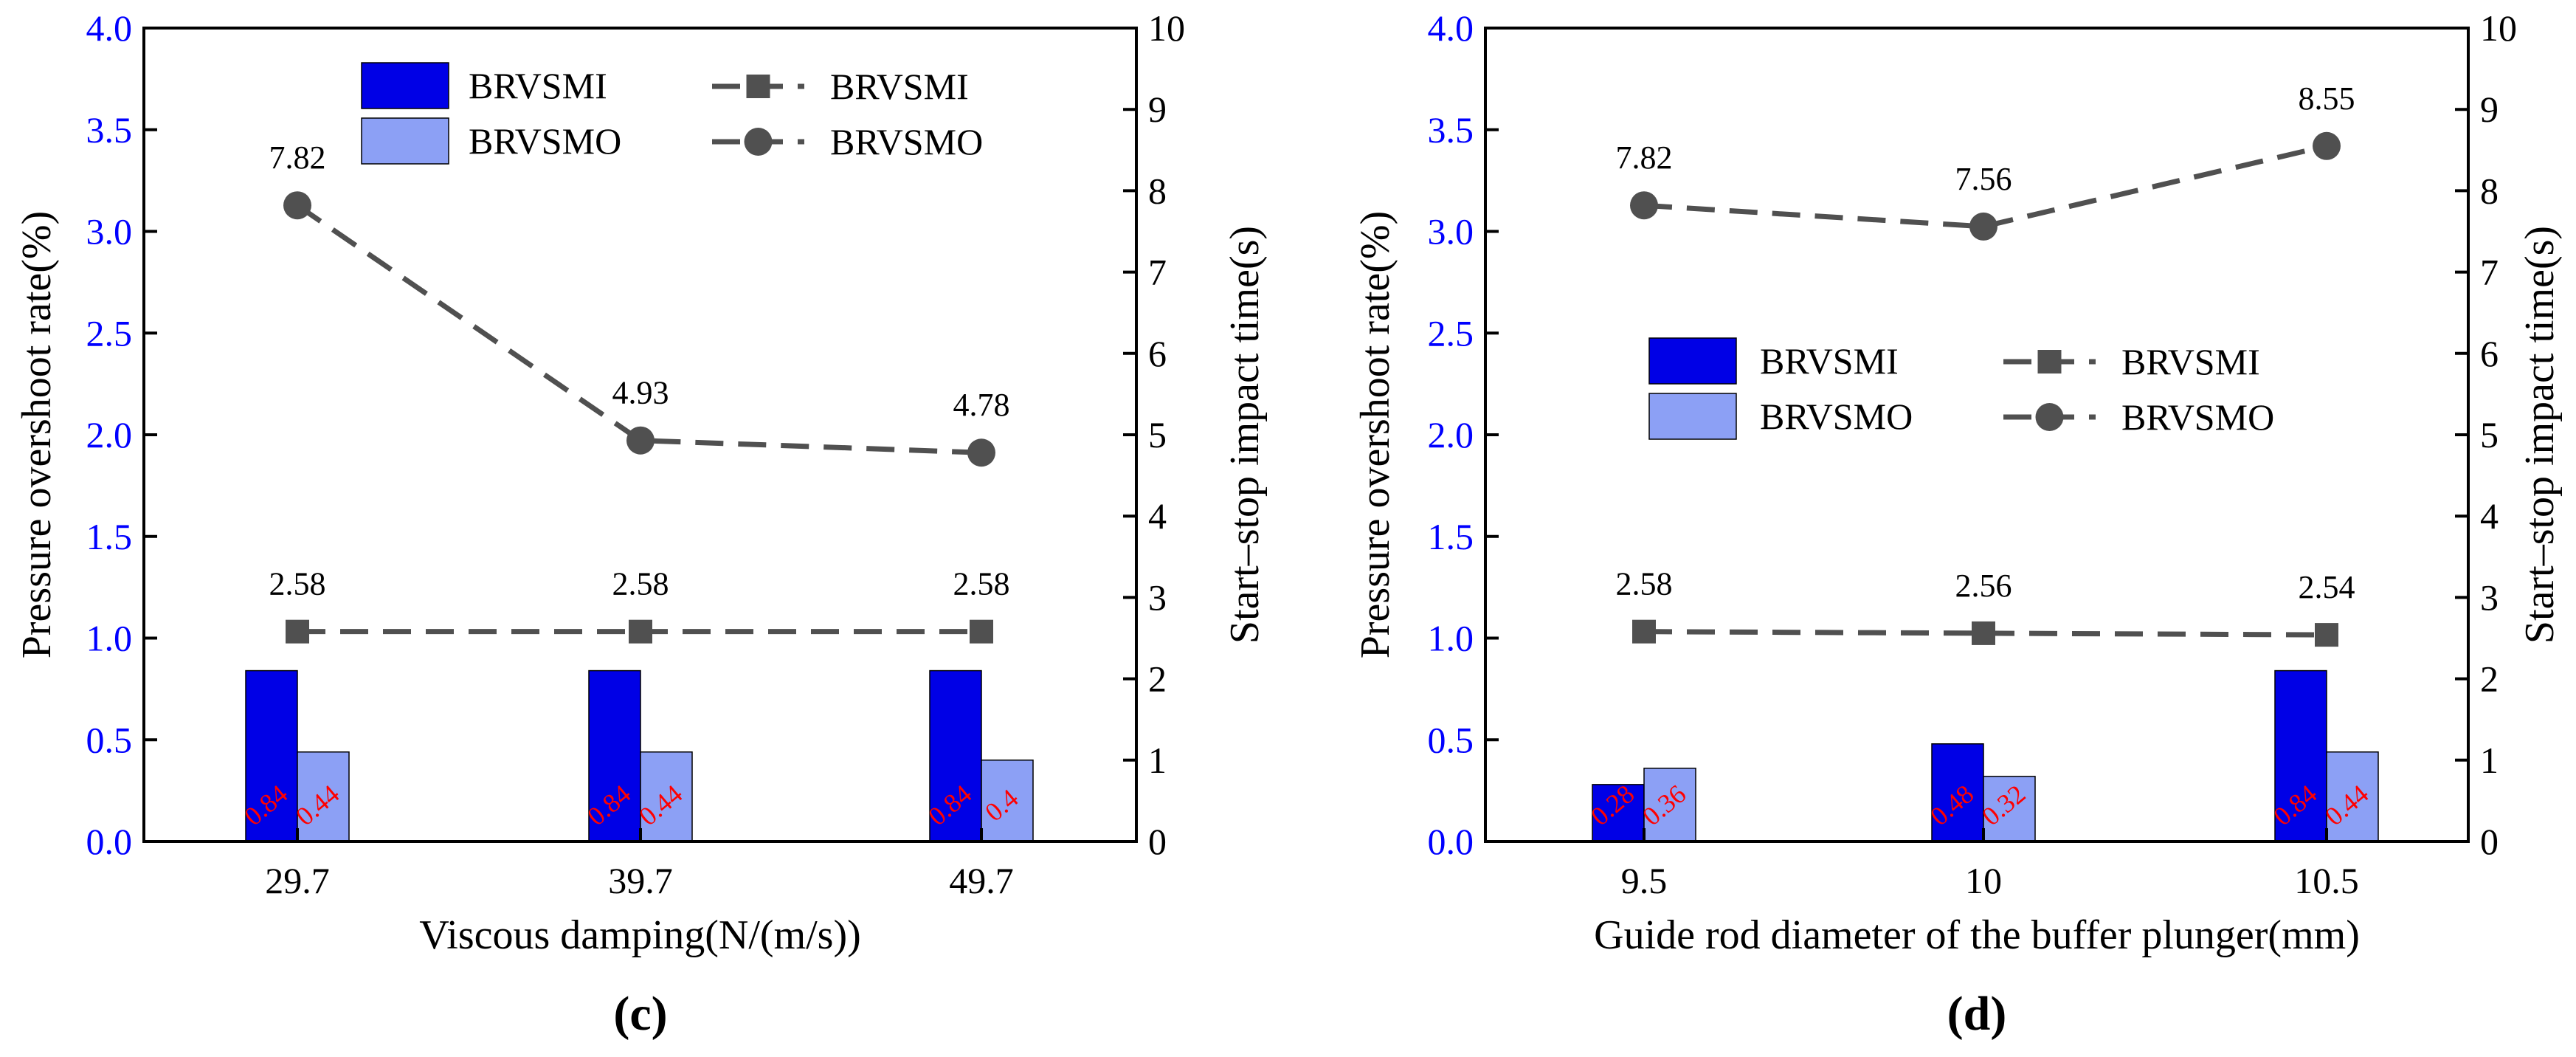  I want to click on line-data-label: 7.56, so click(1984, 179).